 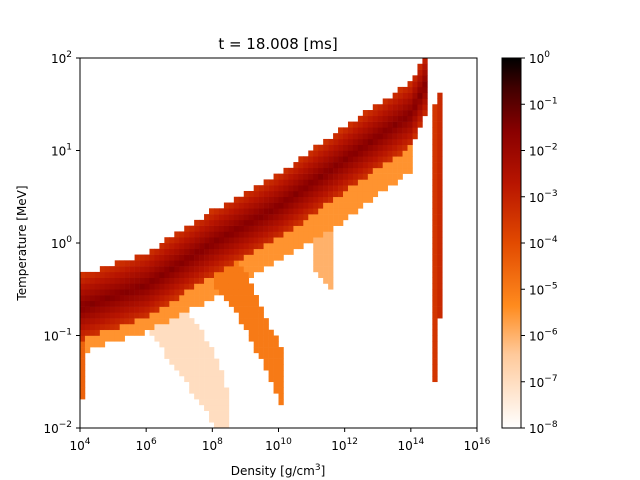 I want to click on colorbar-tick-label-exponent: −8, so click(x=551, y=425).